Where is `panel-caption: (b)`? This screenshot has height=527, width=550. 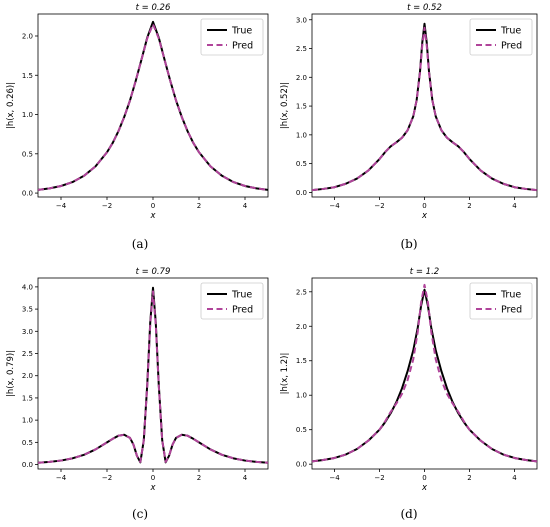
panel-caption: (b) is located at coordinates (408, 244).